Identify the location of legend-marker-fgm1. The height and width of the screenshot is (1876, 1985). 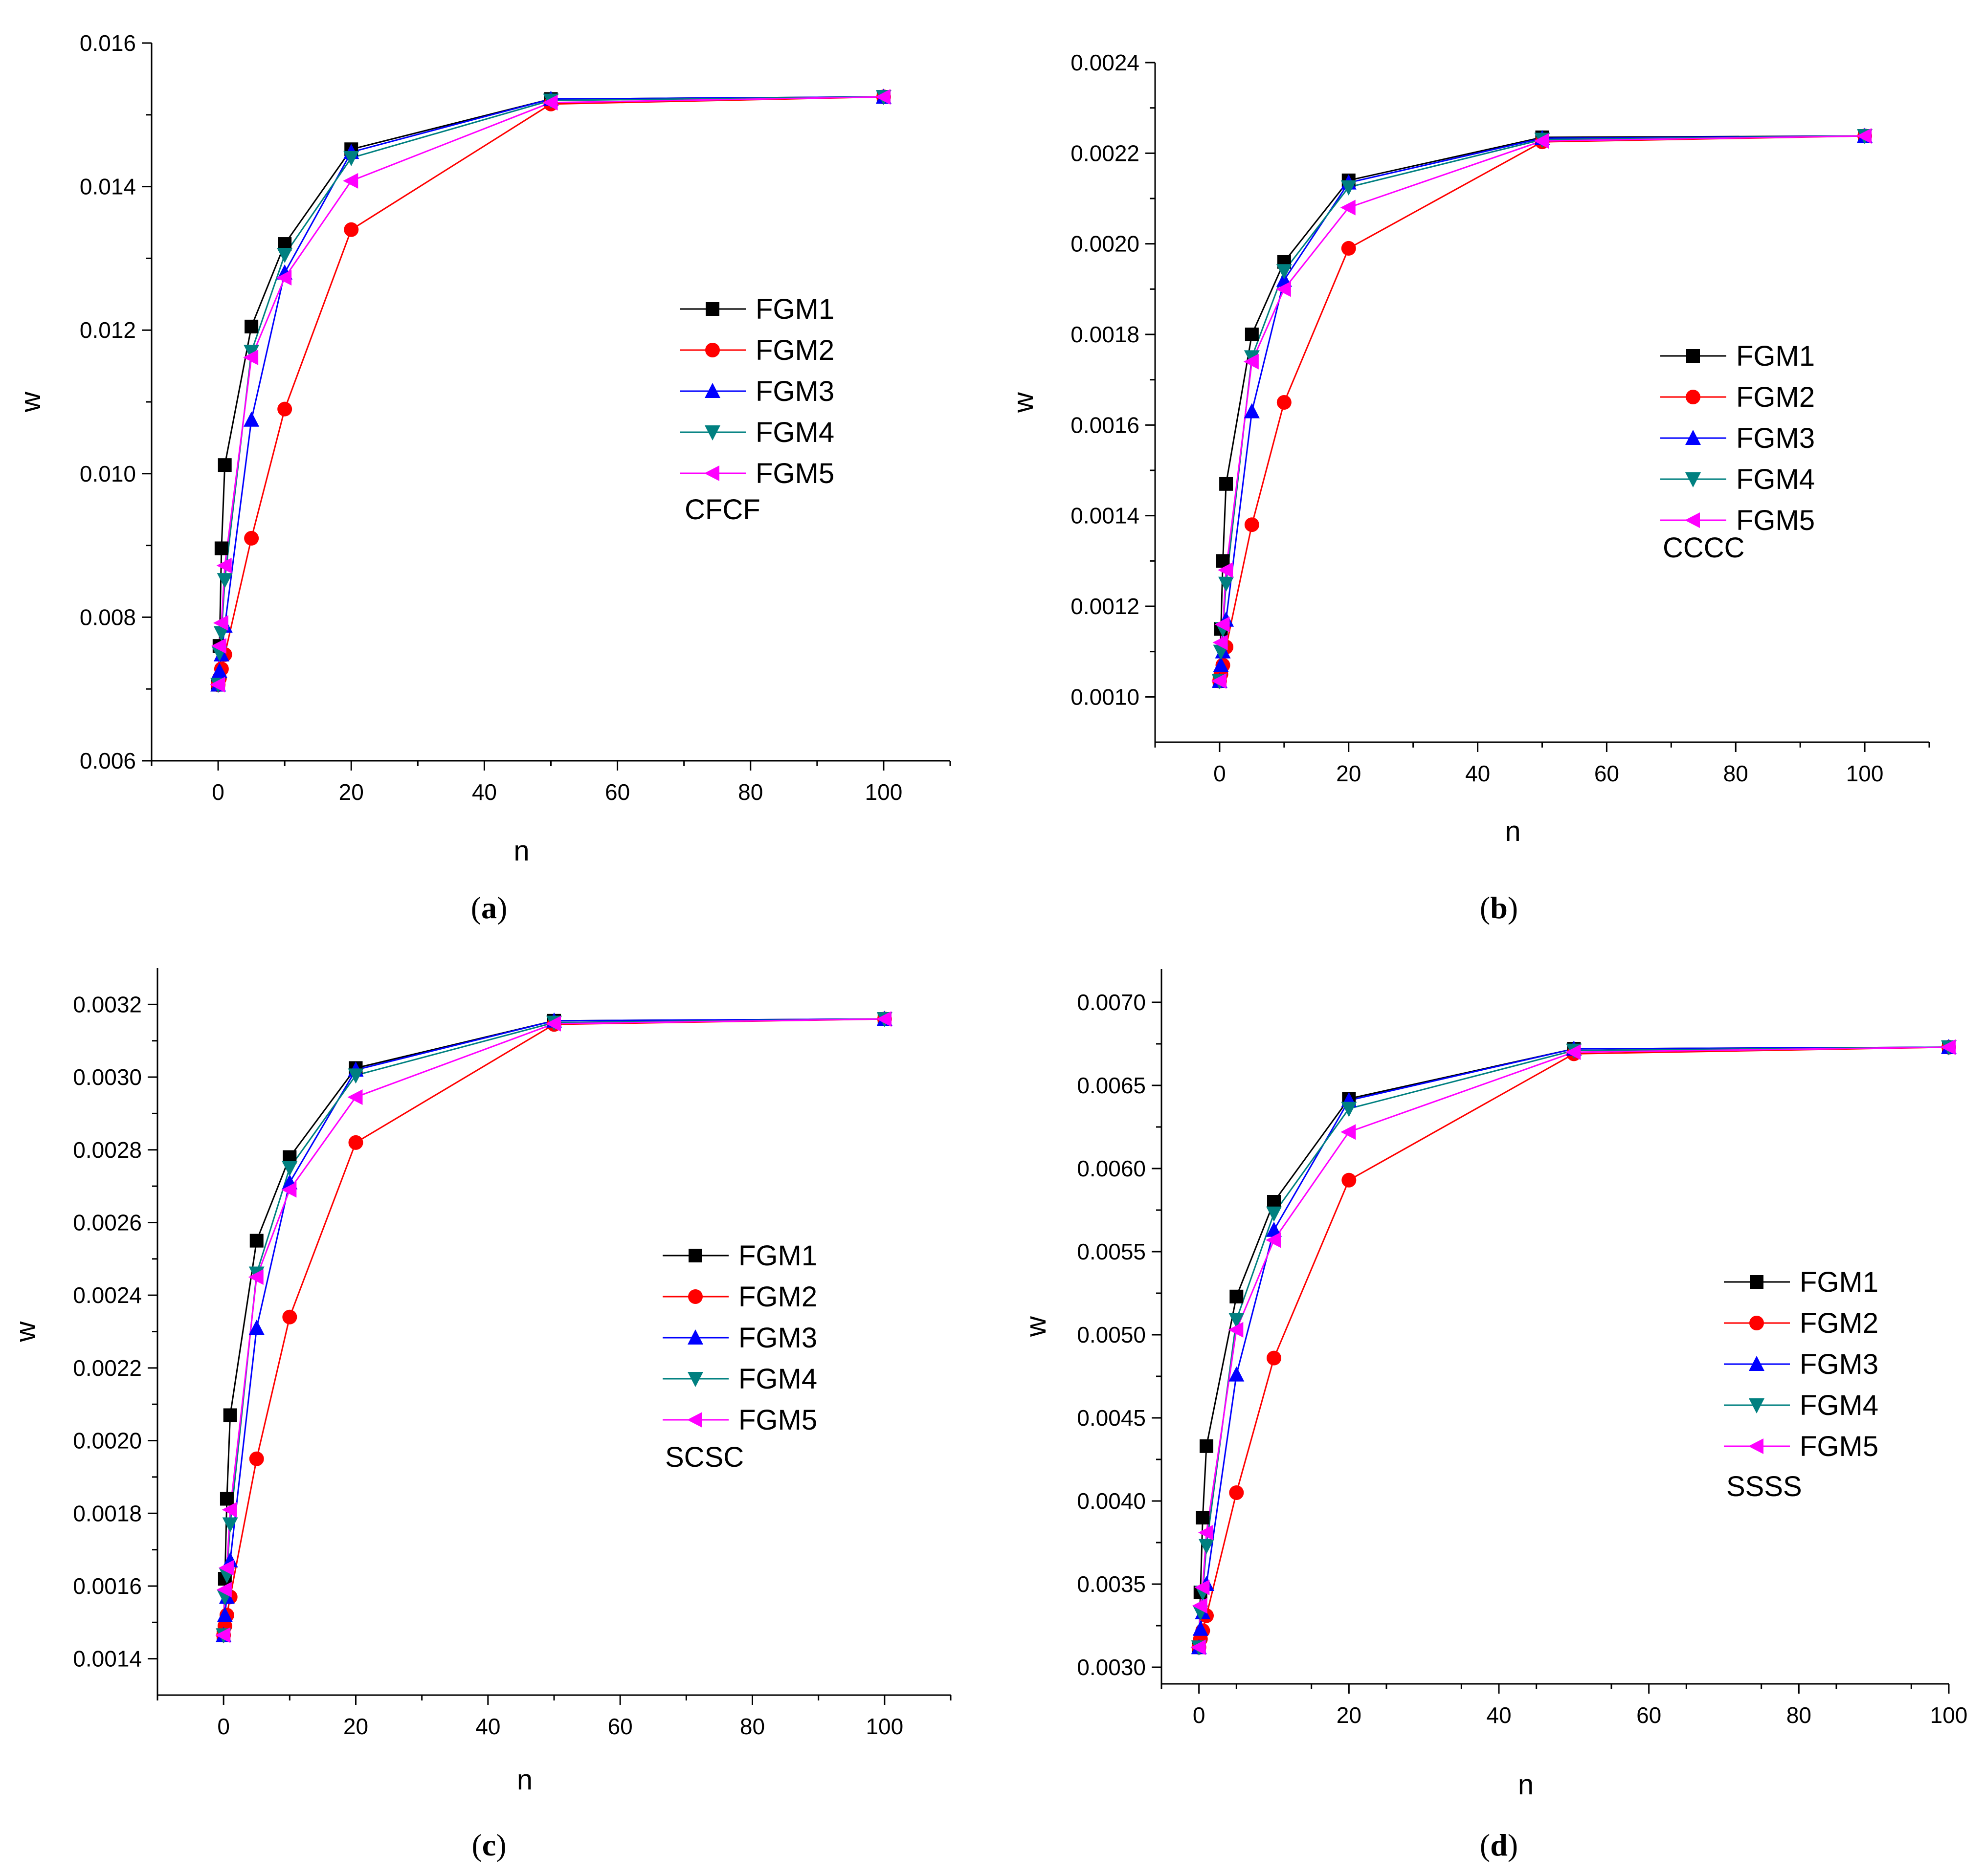
(1693, 356).